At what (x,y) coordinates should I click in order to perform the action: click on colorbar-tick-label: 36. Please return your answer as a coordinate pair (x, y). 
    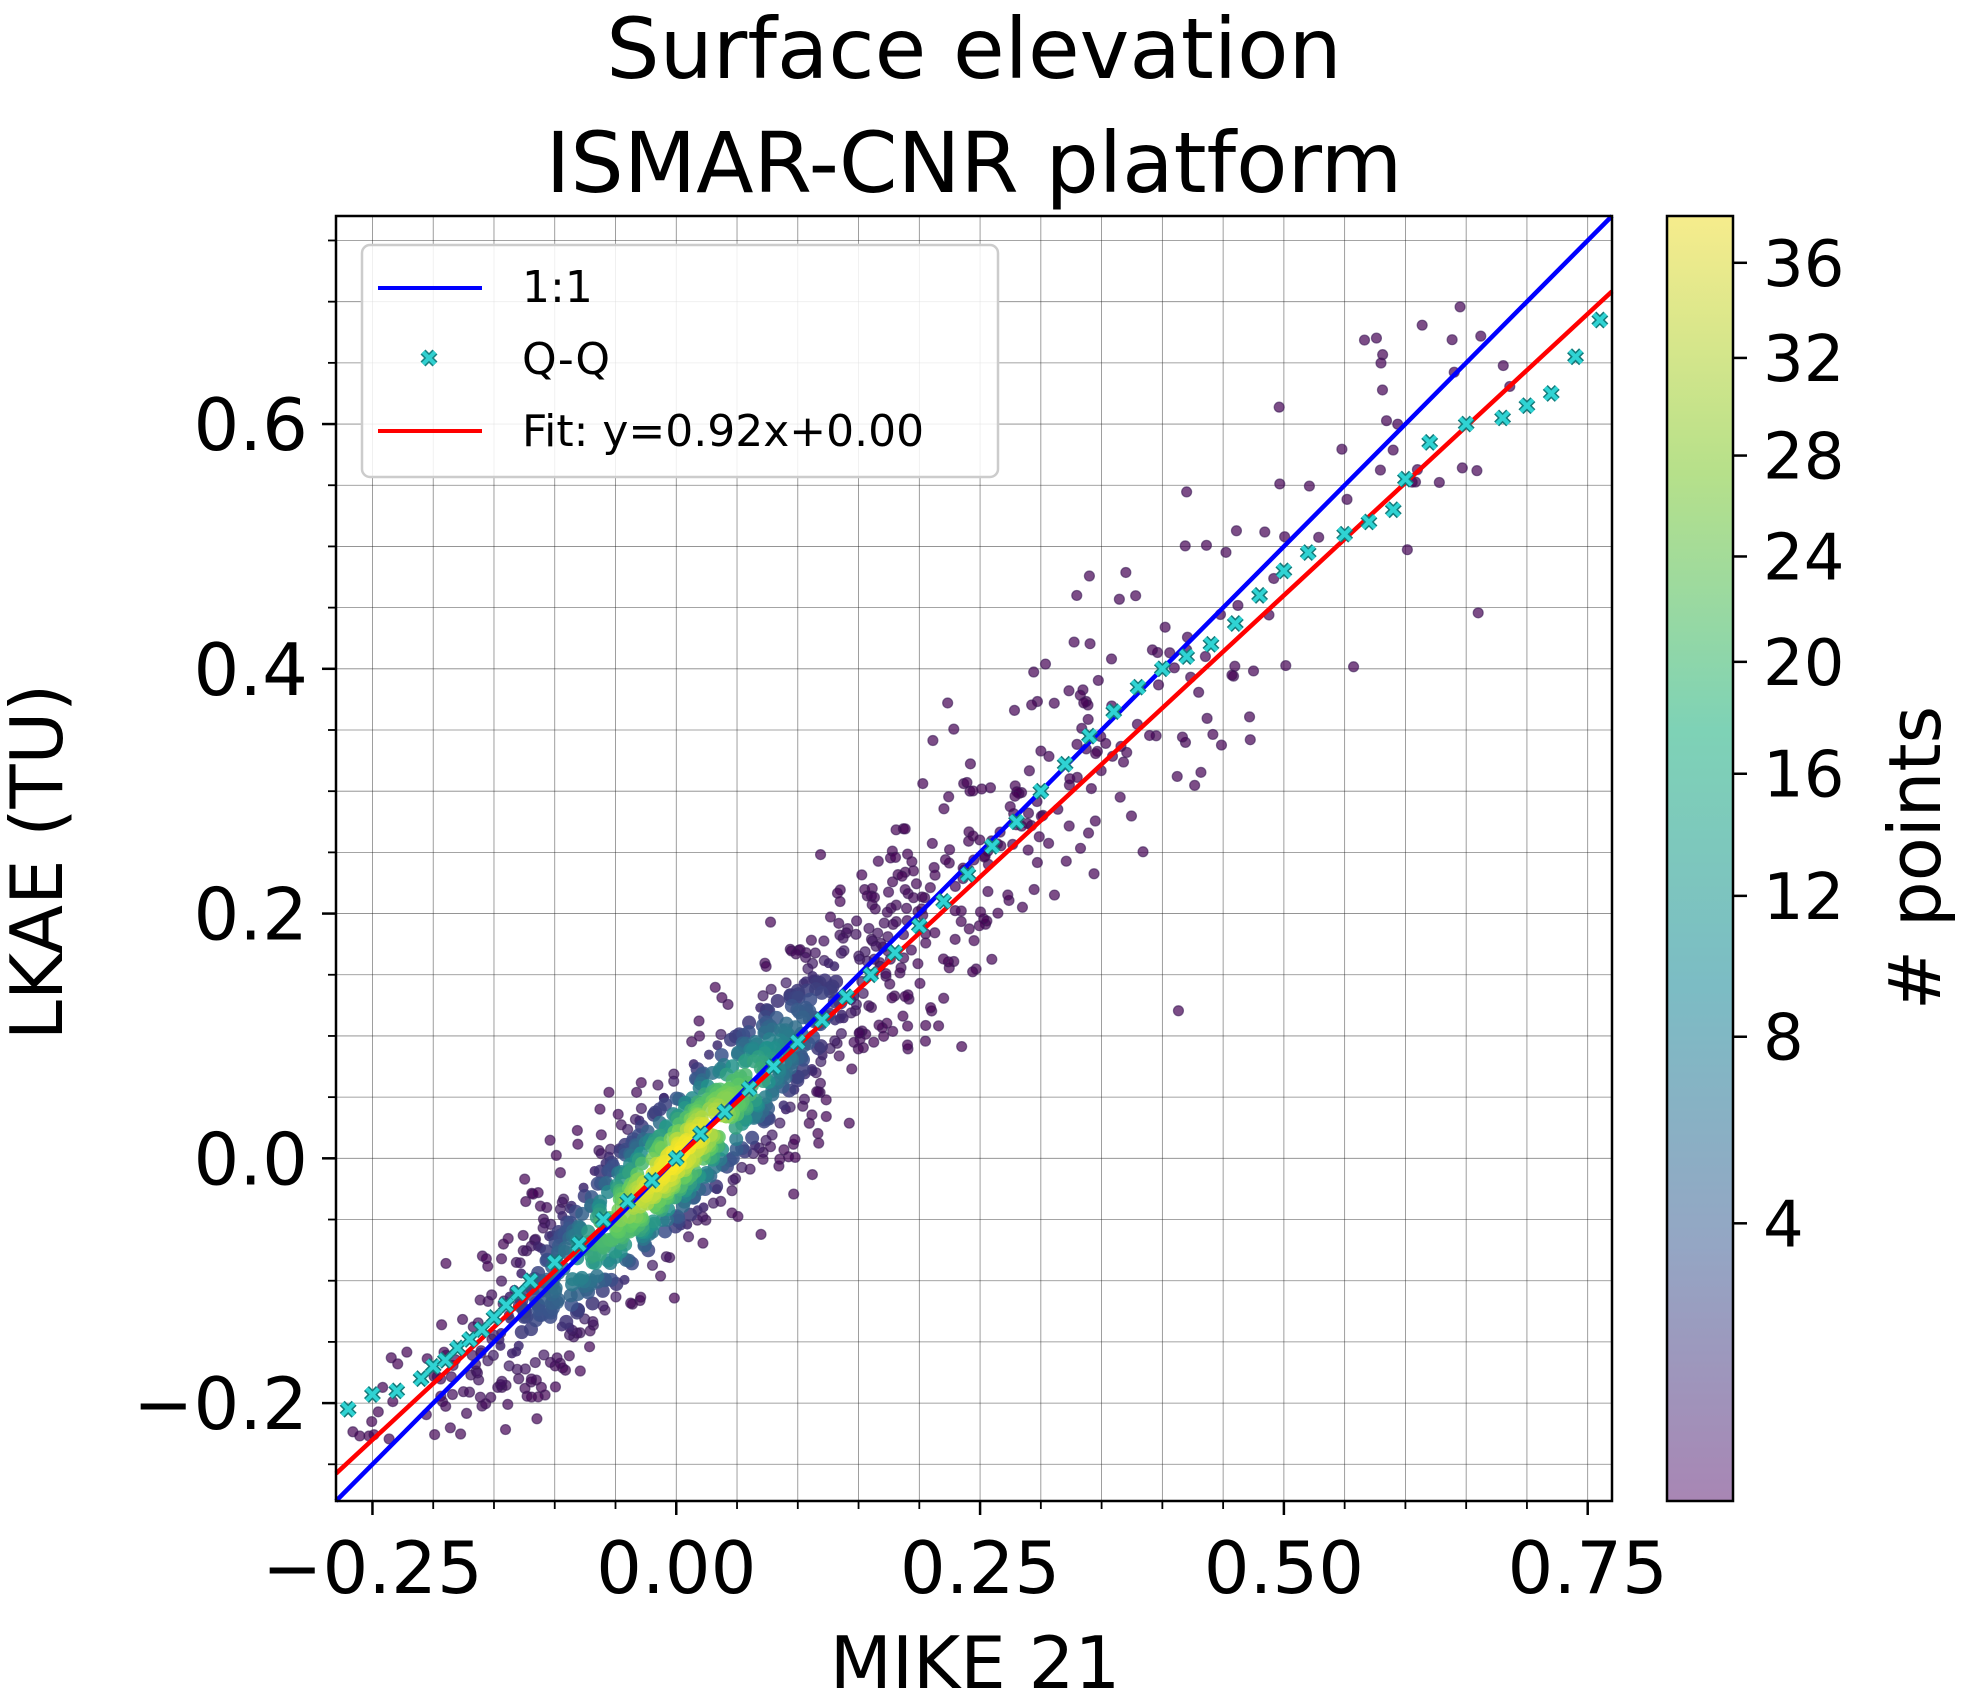
    Looking at the image, I should click on (1803, 265).